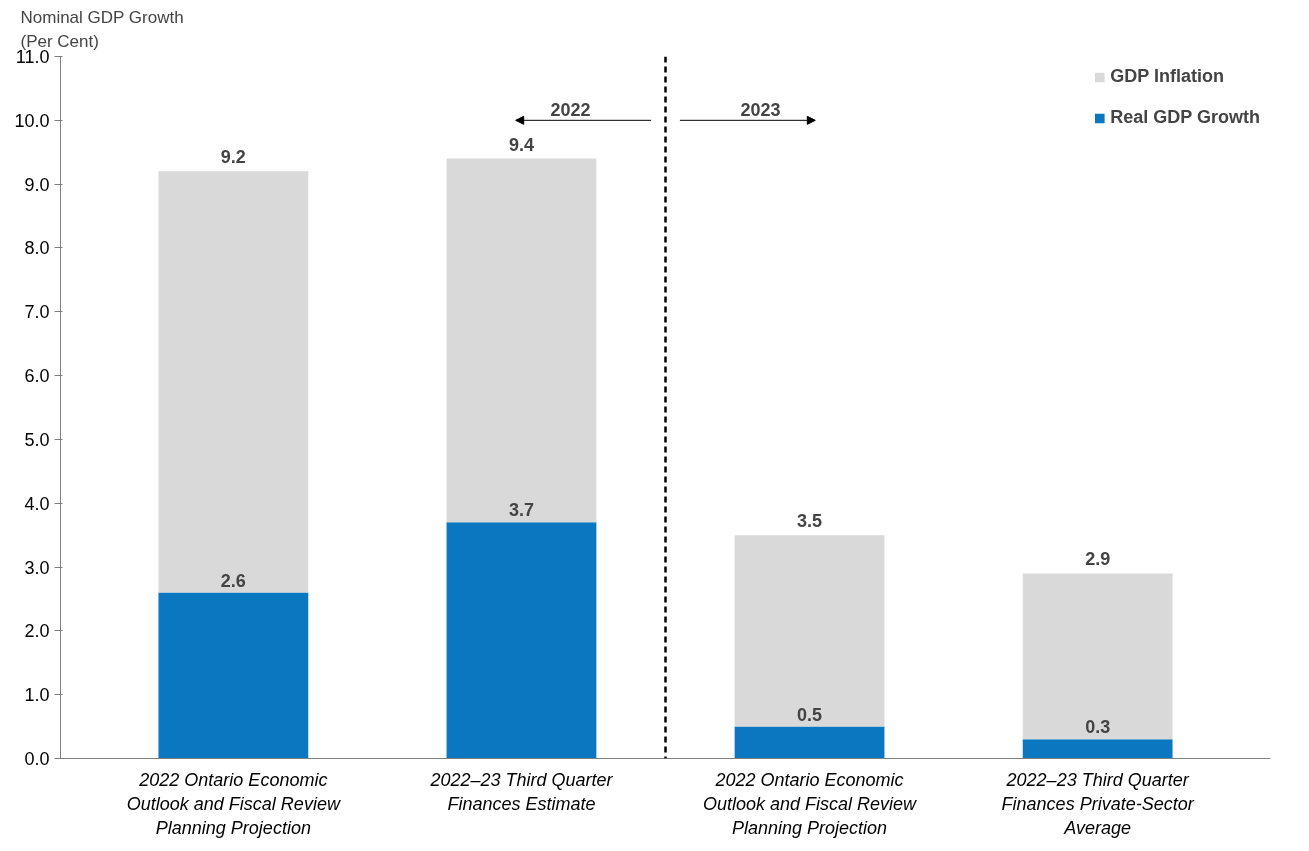  What do you see at coordinates (37, 631) in the screenshot?
I see `y-tick-label: 2.0` at bounding box center [37, 631].